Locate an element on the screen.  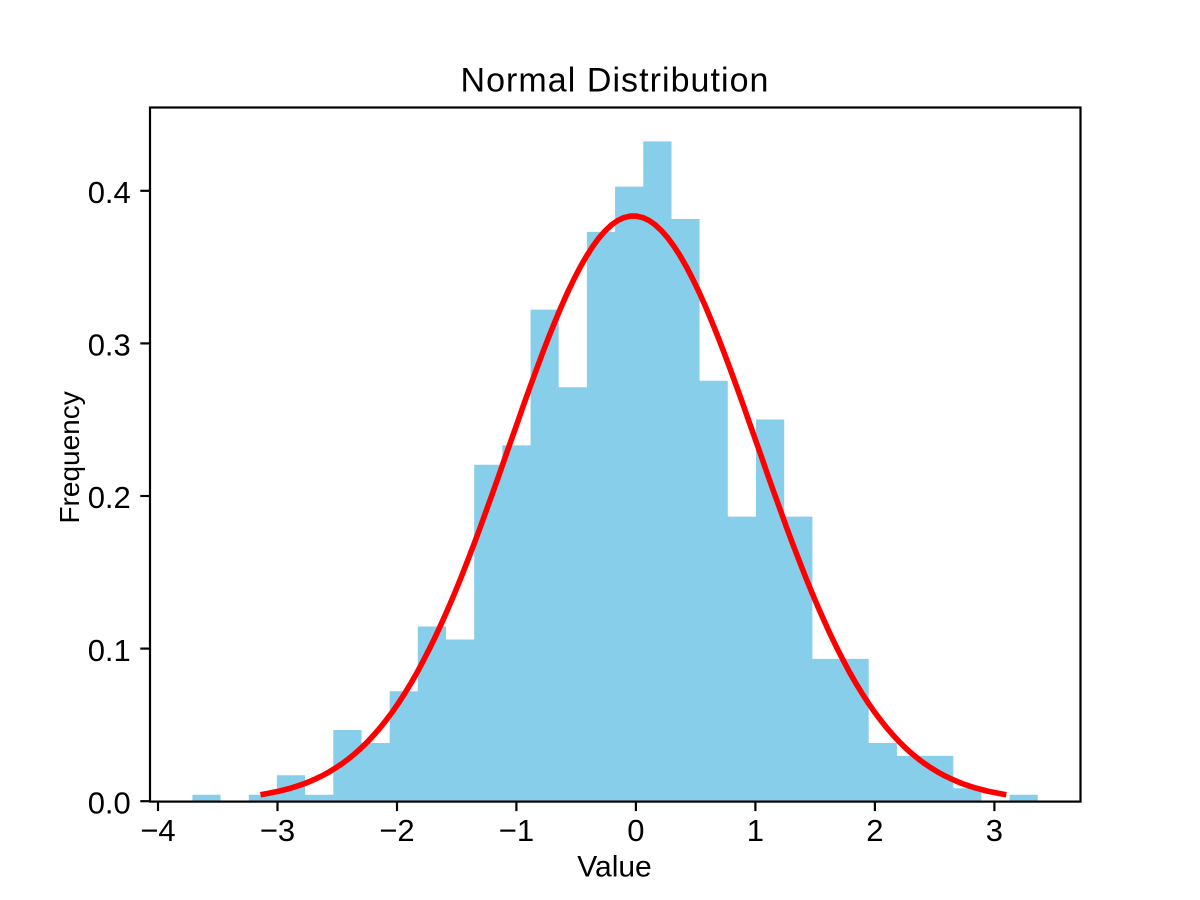
svg-text: 1 is located at coordinates (755, 830).